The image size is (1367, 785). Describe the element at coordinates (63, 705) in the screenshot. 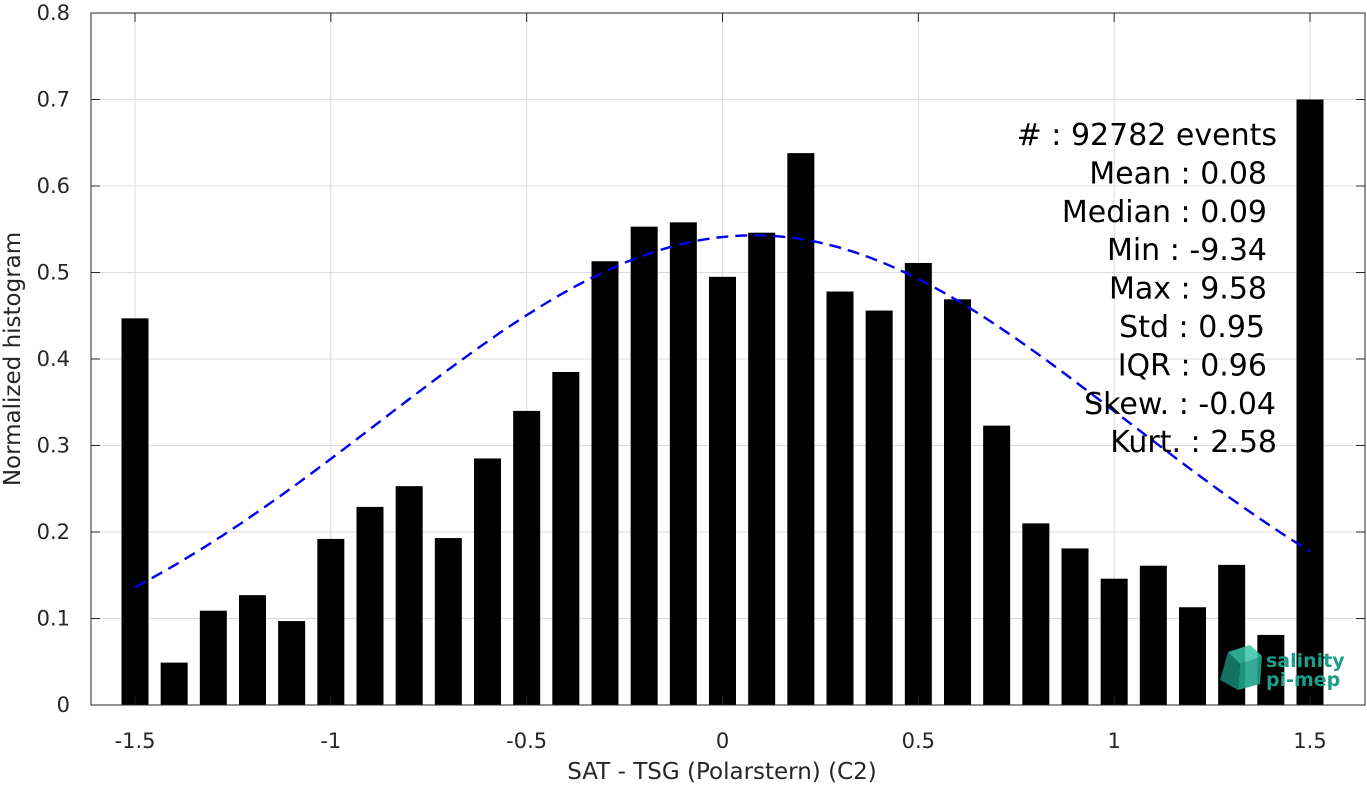

I see `y-tick-label: 0` at that location.